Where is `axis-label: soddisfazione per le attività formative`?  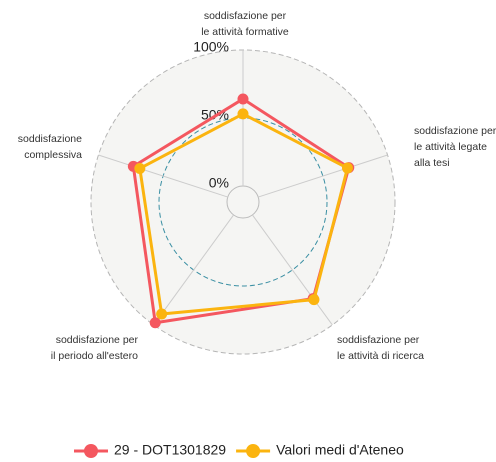 axis-label: soddisfazione per le attività formative is located at coordinates (245, 24).